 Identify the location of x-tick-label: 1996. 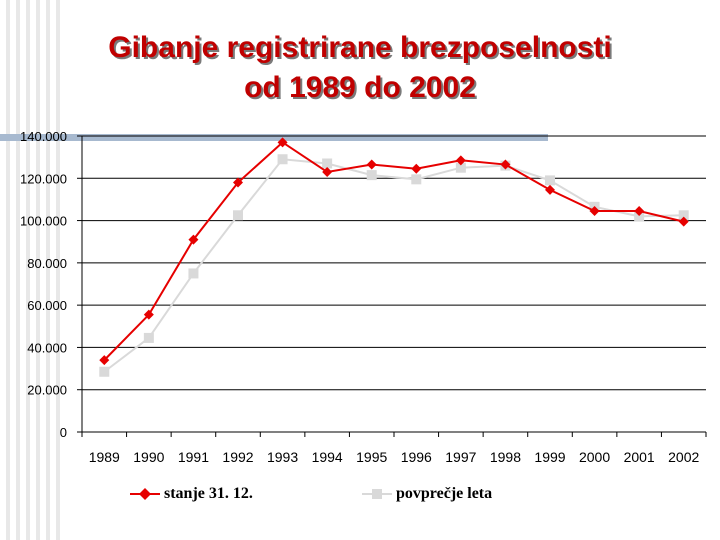
(416, 457).